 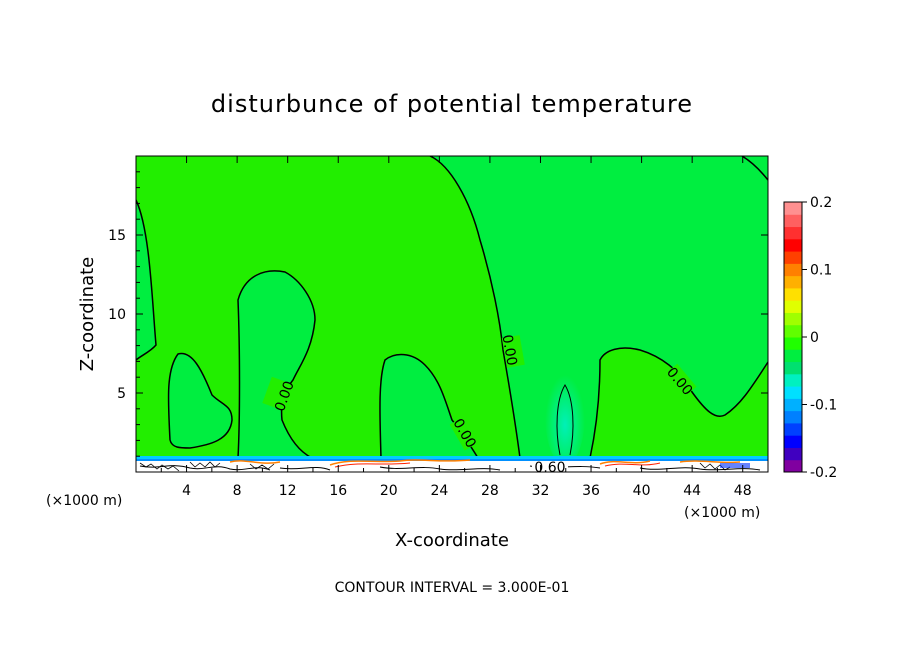 What do you see at coordinates (678, 403) in the screenshot?
I see `contour-0-right` at bounding box center [678, 403].